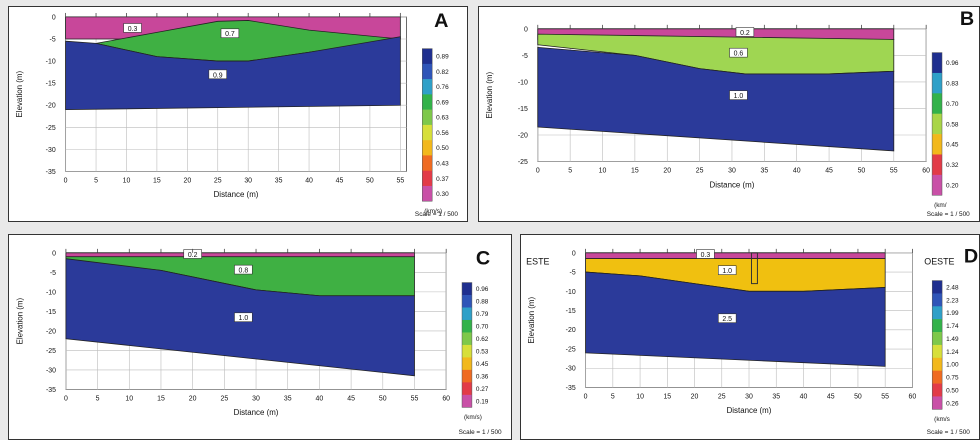 The height and width of the screenshot is (440, 980). I want to click on panel-letter: D, so click(971, 257).